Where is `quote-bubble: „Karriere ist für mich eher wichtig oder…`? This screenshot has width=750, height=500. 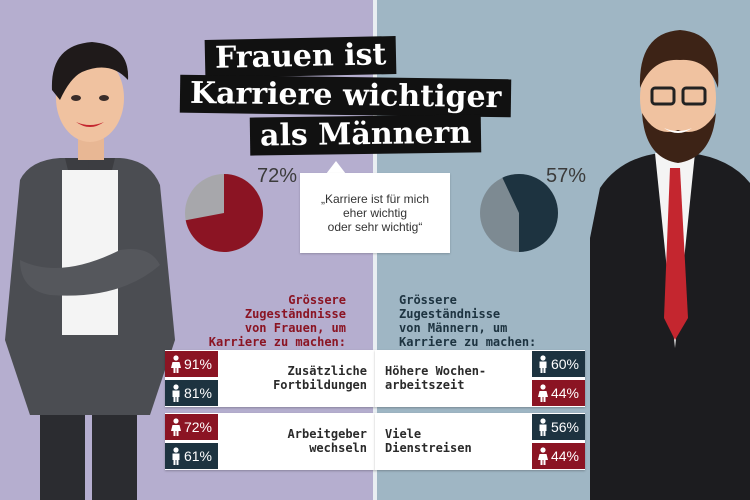
quote-bubble: „Karriere ist für mich eher wichtig oder… is located at coordinates (375, 213).